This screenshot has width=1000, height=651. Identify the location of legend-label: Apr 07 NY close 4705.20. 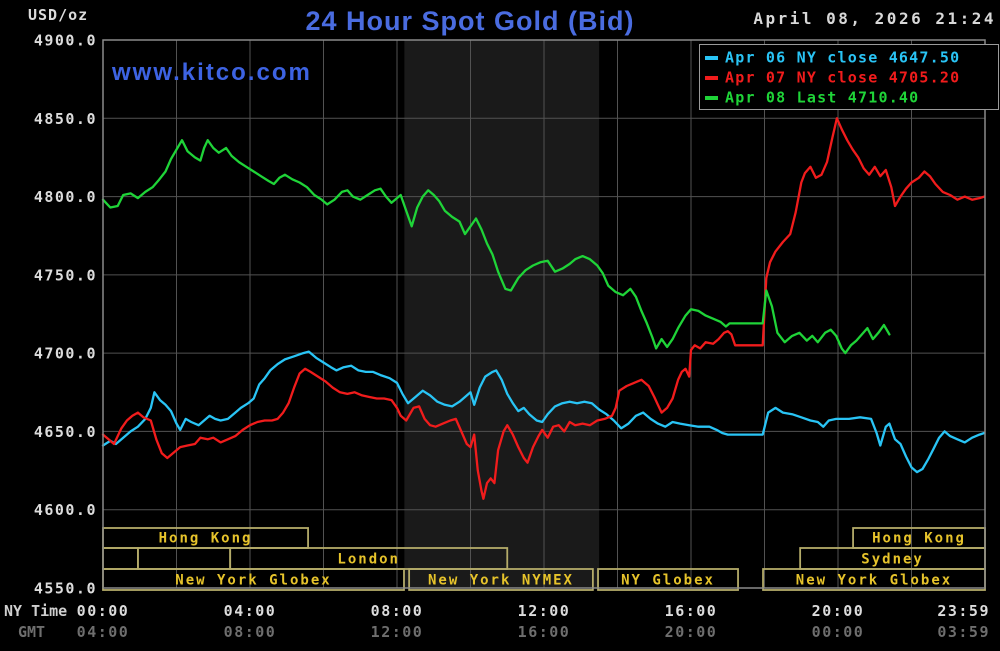
(843, 77).